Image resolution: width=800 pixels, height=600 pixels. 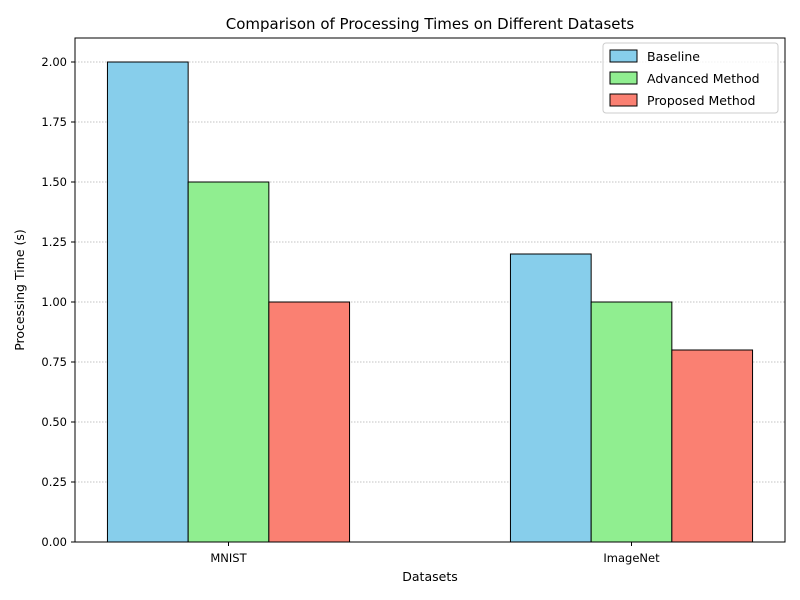 I want to click on y-tick-label: 1.75, so click(x=54, y=122).